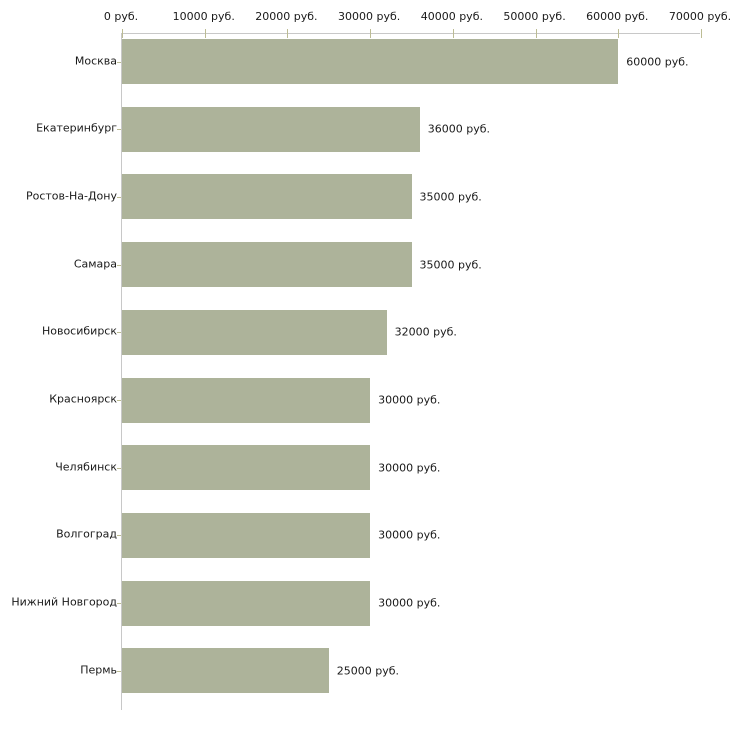  What do you see at coordinates (79, 331) in the screenshot?
I see `y-axis-category-label: Новосибирск` at bounding box center [79, 331].